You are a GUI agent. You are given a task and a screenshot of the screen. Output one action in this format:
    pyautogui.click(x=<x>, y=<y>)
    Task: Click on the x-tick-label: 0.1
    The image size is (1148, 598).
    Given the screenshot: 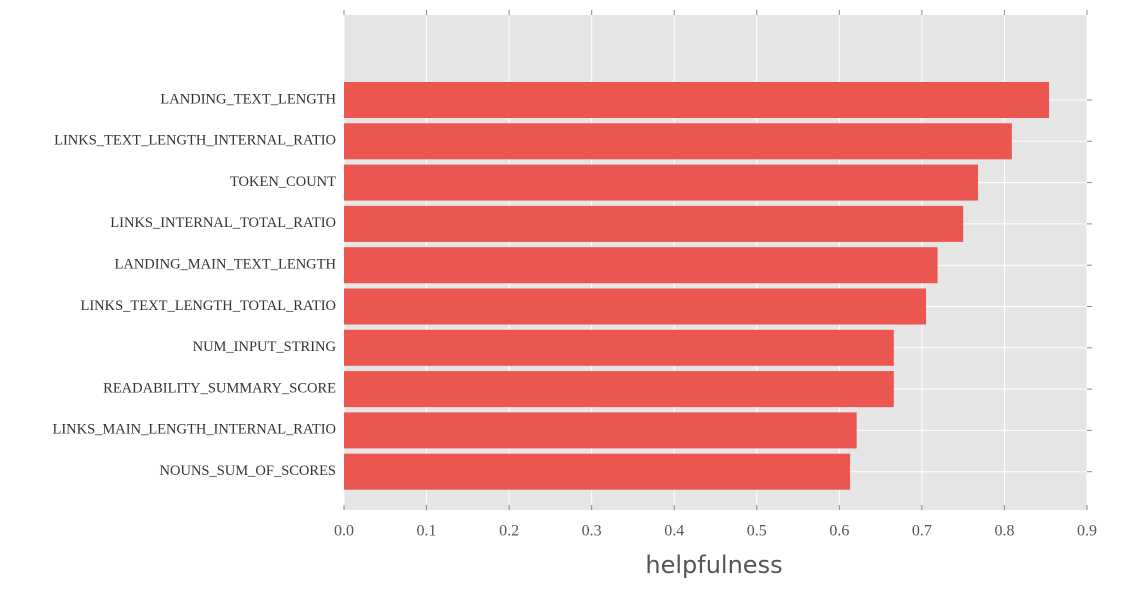 What is the action you would take?
    pyautogui.click(x=427, y=531)
    